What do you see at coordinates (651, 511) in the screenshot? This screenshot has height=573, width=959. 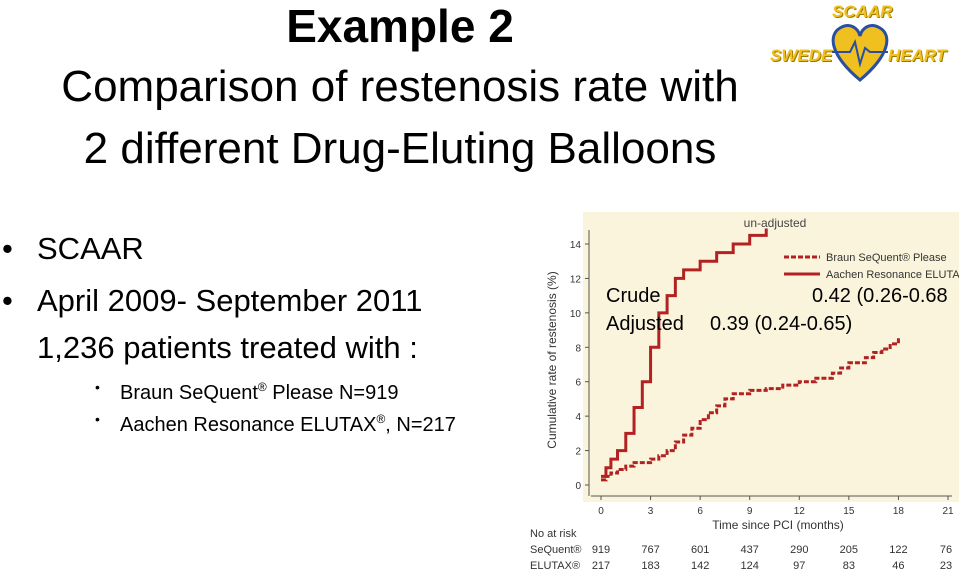 I see `x-tick-label: 3` at bounding box center [651, 511].